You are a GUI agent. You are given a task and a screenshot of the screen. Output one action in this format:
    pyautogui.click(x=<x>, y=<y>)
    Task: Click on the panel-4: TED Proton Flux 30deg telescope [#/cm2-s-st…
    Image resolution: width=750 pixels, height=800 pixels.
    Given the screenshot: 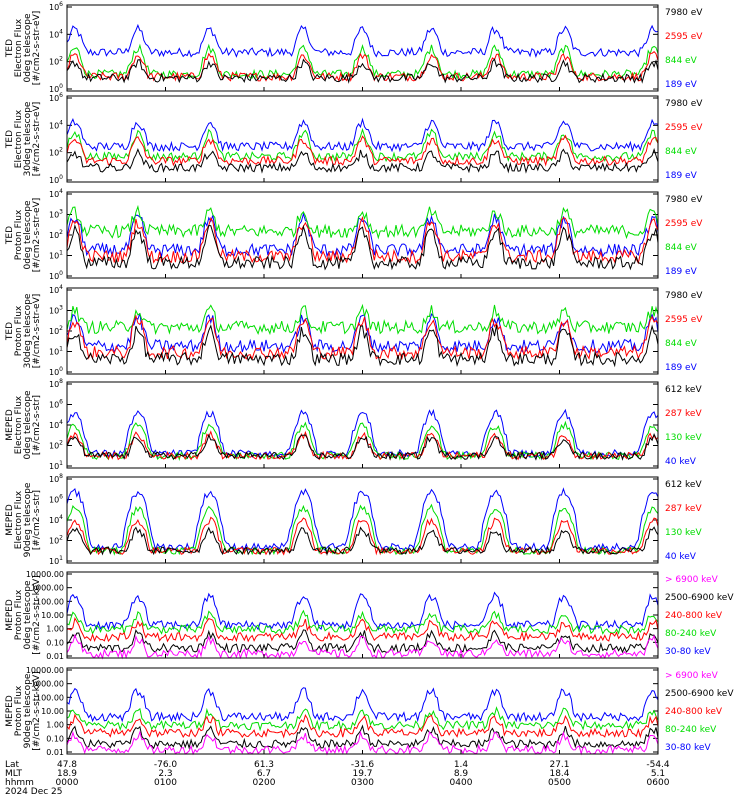 What is the action you would take?
    pyautogui.click(x=354, y=330)
    